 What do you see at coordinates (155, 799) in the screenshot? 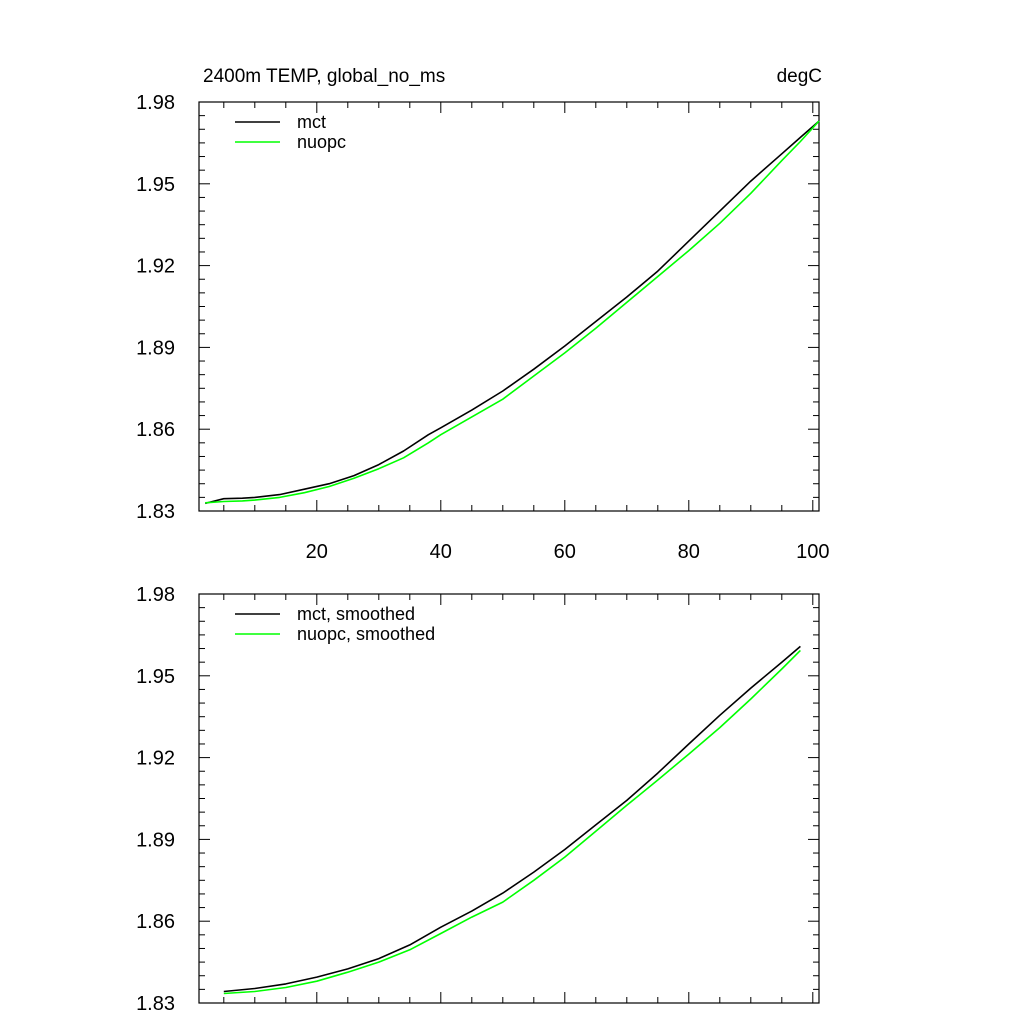
I see `axis-labels-bottom: 1.83 1.86 1.89 1.92 1.95 1.98` at bounding box center [155, 799].